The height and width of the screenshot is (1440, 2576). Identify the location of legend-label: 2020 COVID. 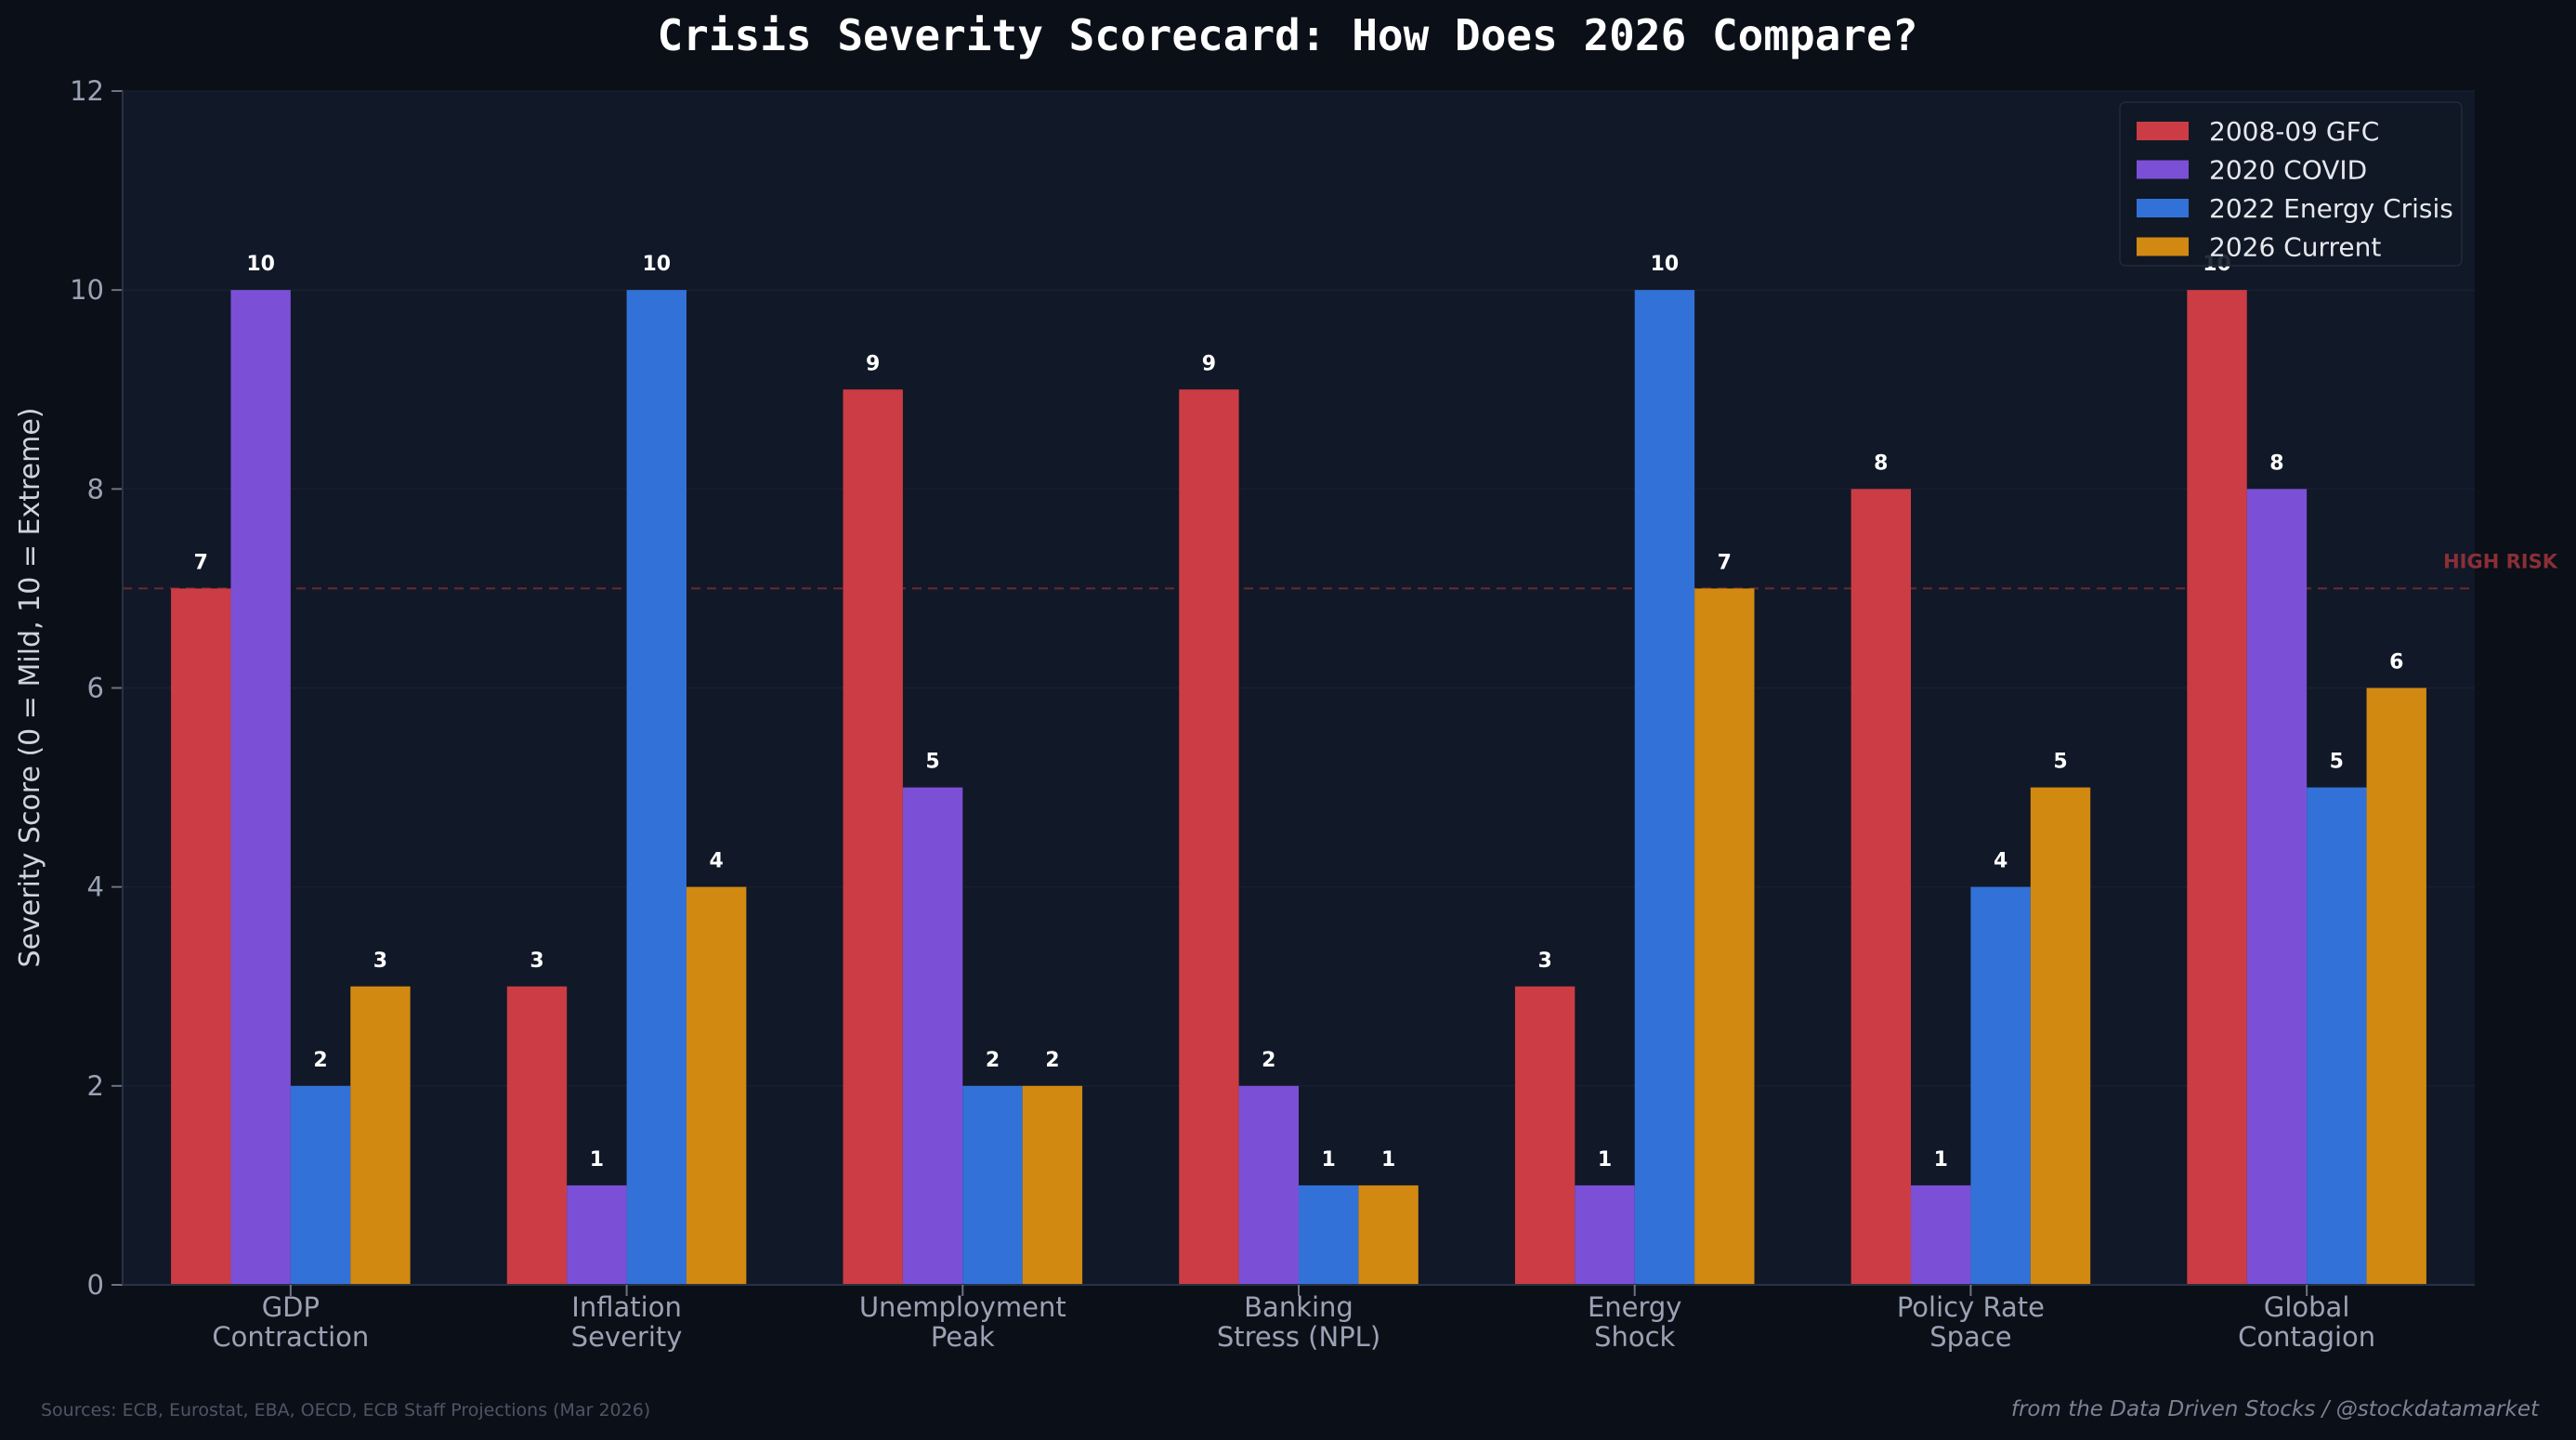
(2288, 170).